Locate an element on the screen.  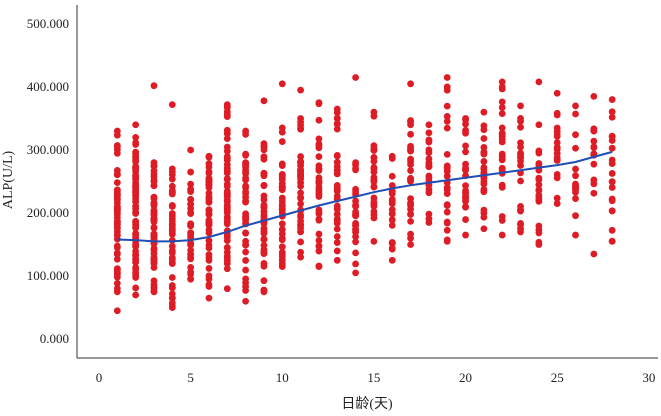
y-axis-title: ALP(U/L) is located at coordinates (8, 180).